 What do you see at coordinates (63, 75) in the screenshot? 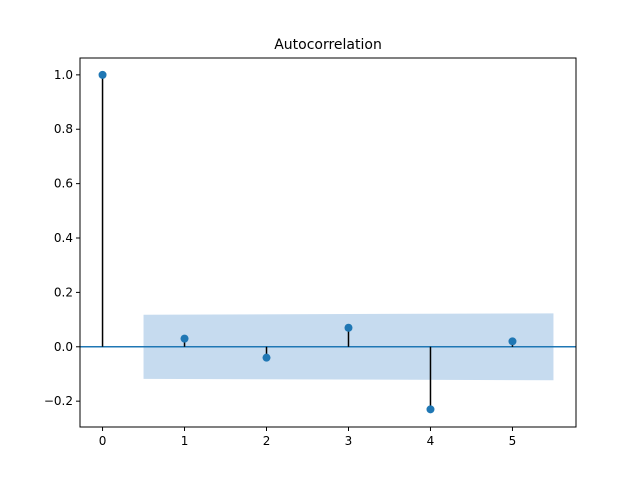
I see `y-tick-label: 1.0` at bounding box center [63, 75].